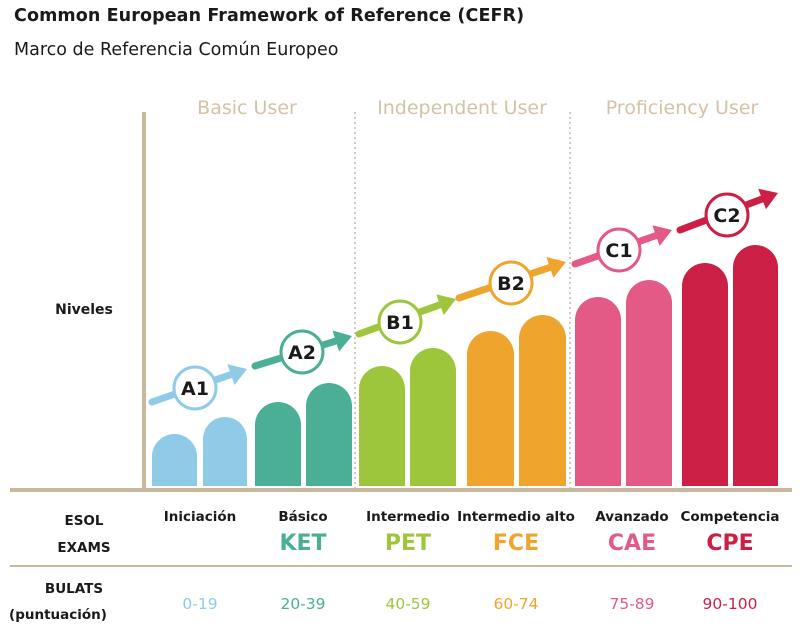  I want to click on level-badge-a1, so click(195, 388).